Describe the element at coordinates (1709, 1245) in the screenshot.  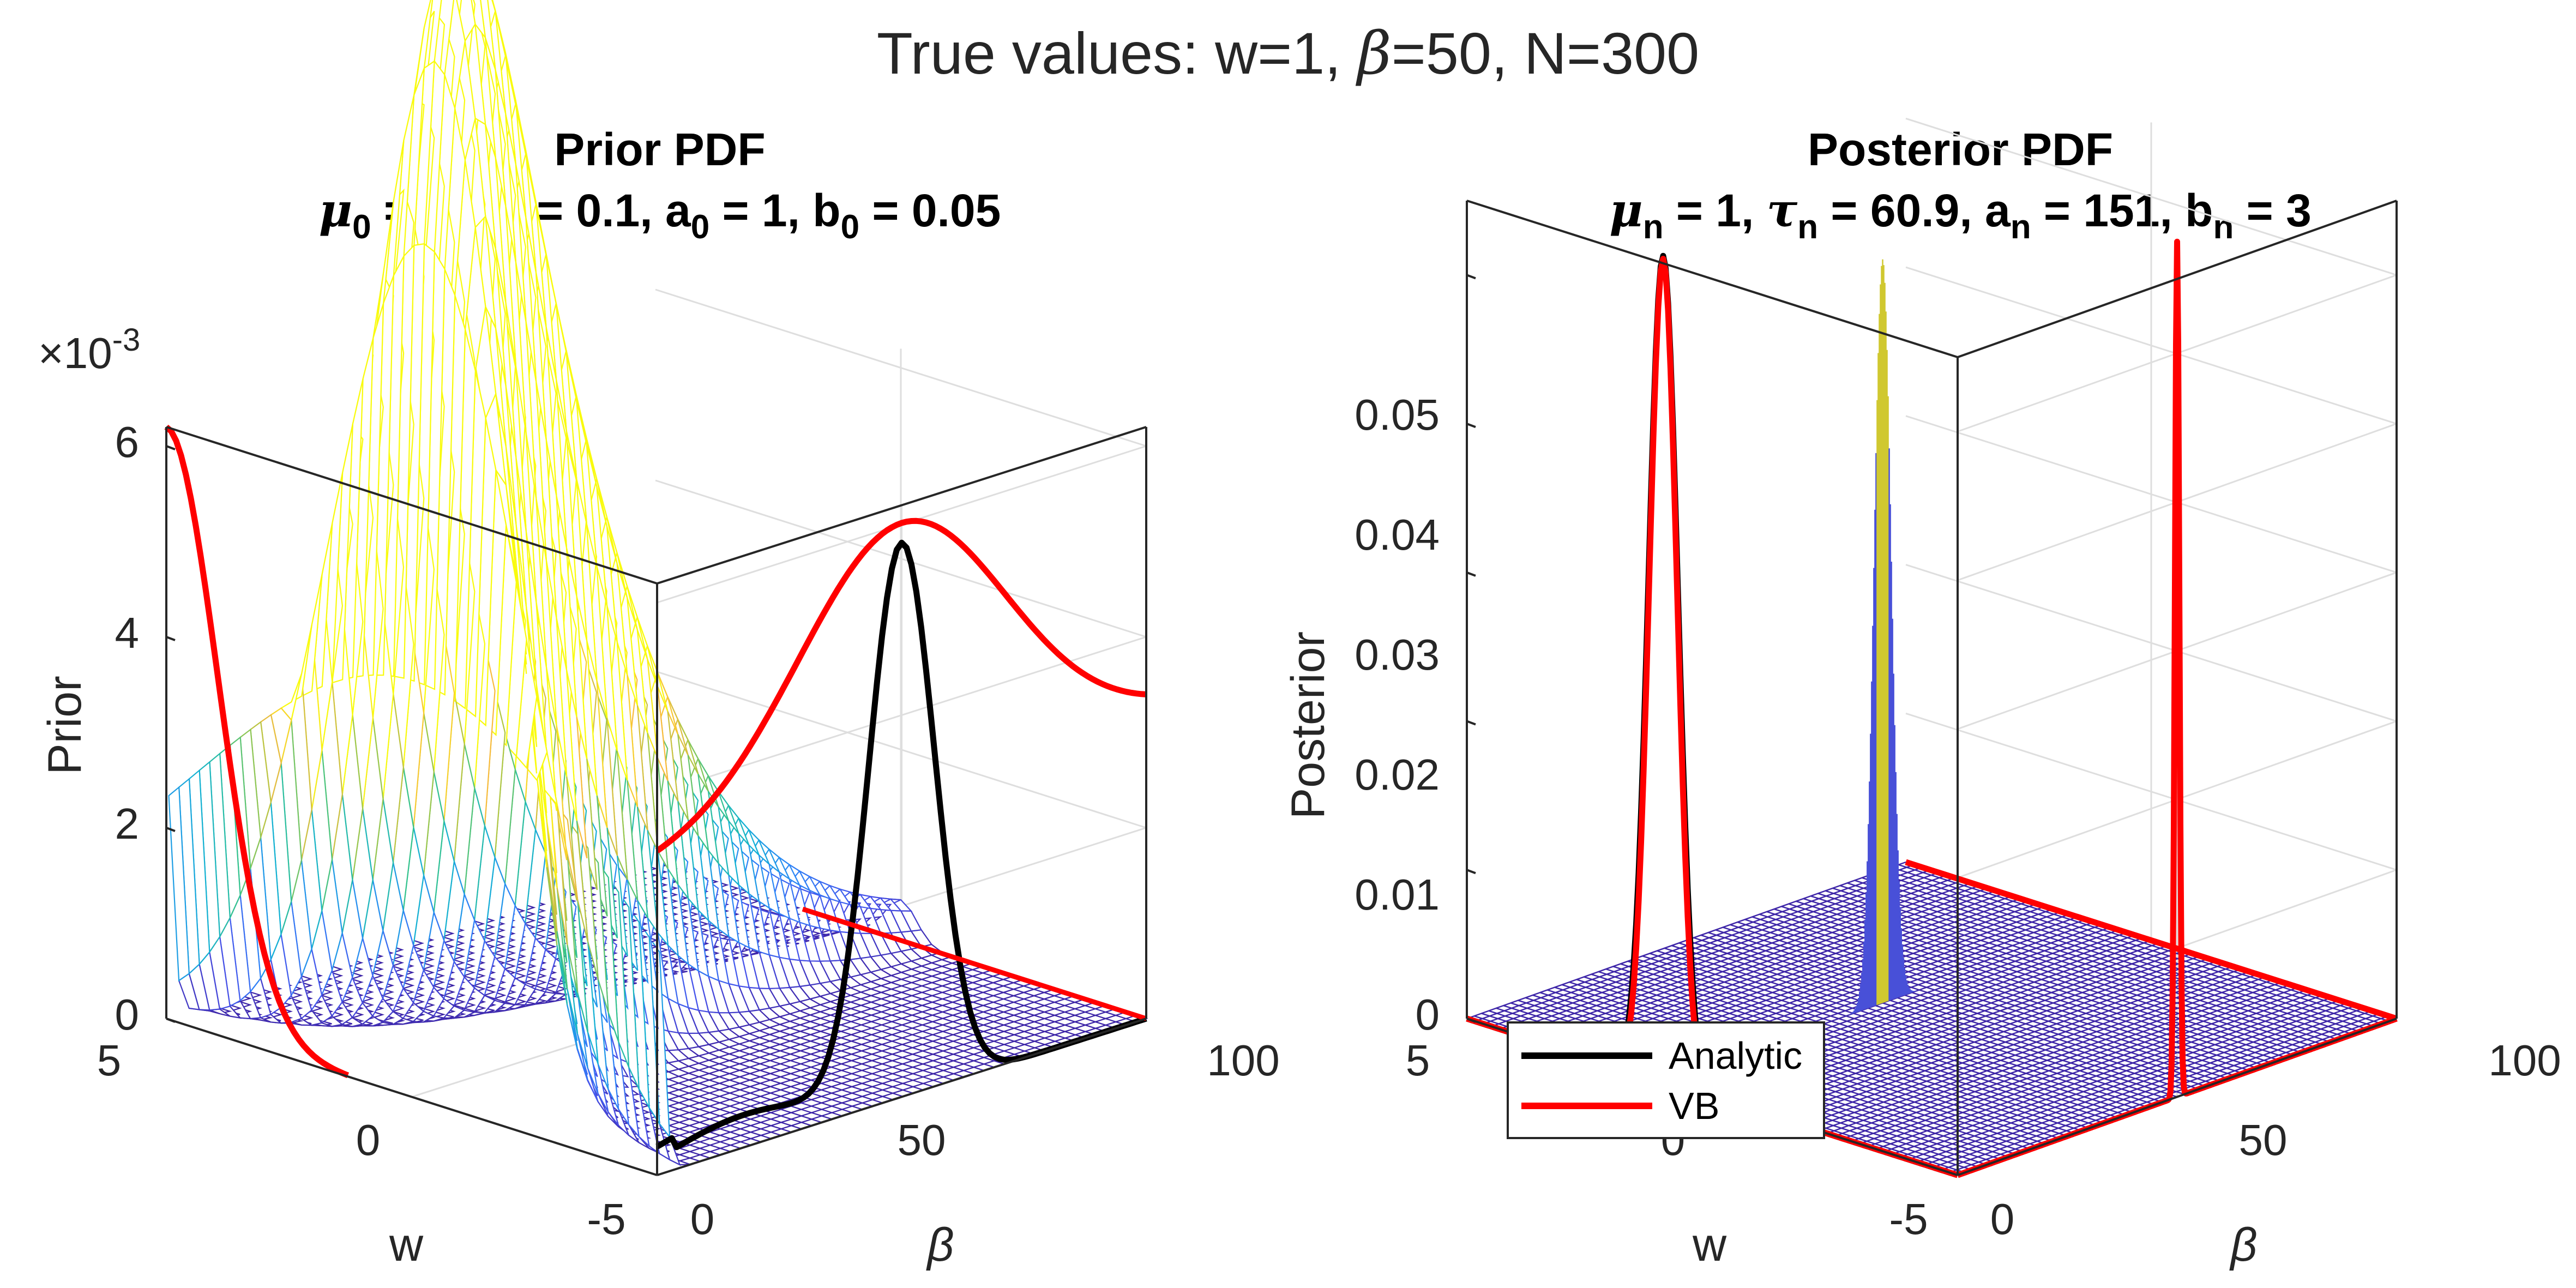
I see `posterior-w-label: w` at that location.